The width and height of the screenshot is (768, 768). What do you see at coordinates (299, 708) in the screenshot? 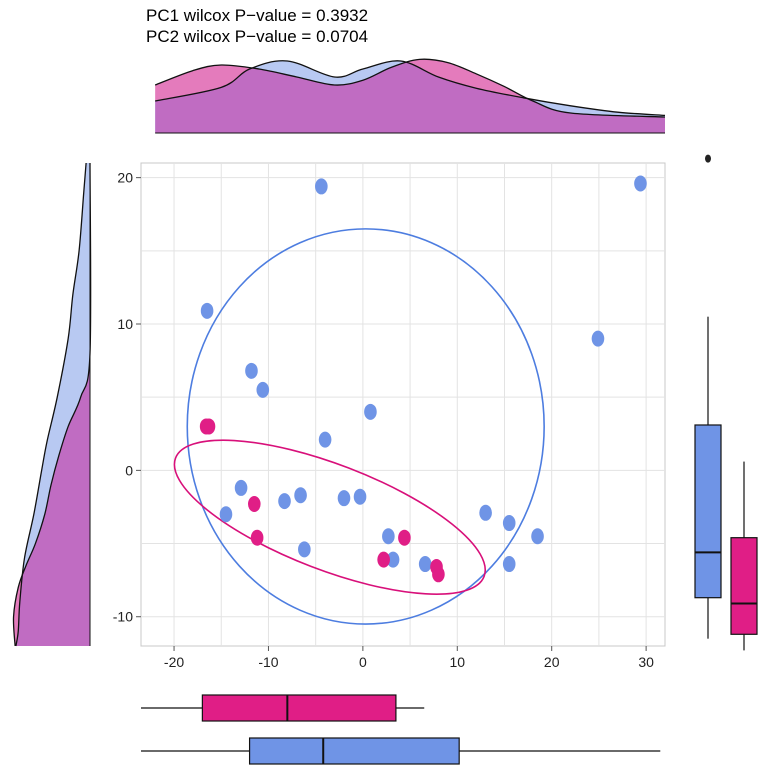
I see `x-box-magenta` at bounding box center [299, 708].